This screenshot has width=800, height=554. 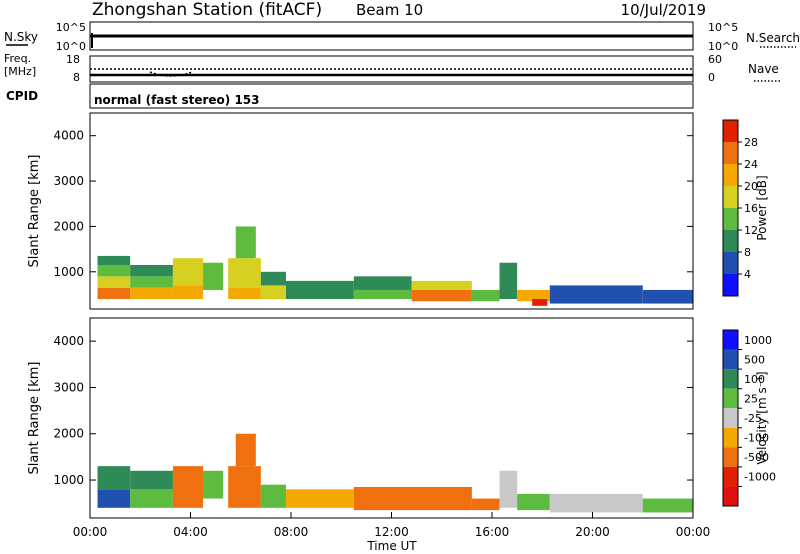 What do you see at coordinates (391, 532) in the screenshot?
I see `x-tick-label: 12:00` at bounding box center [391, 532].